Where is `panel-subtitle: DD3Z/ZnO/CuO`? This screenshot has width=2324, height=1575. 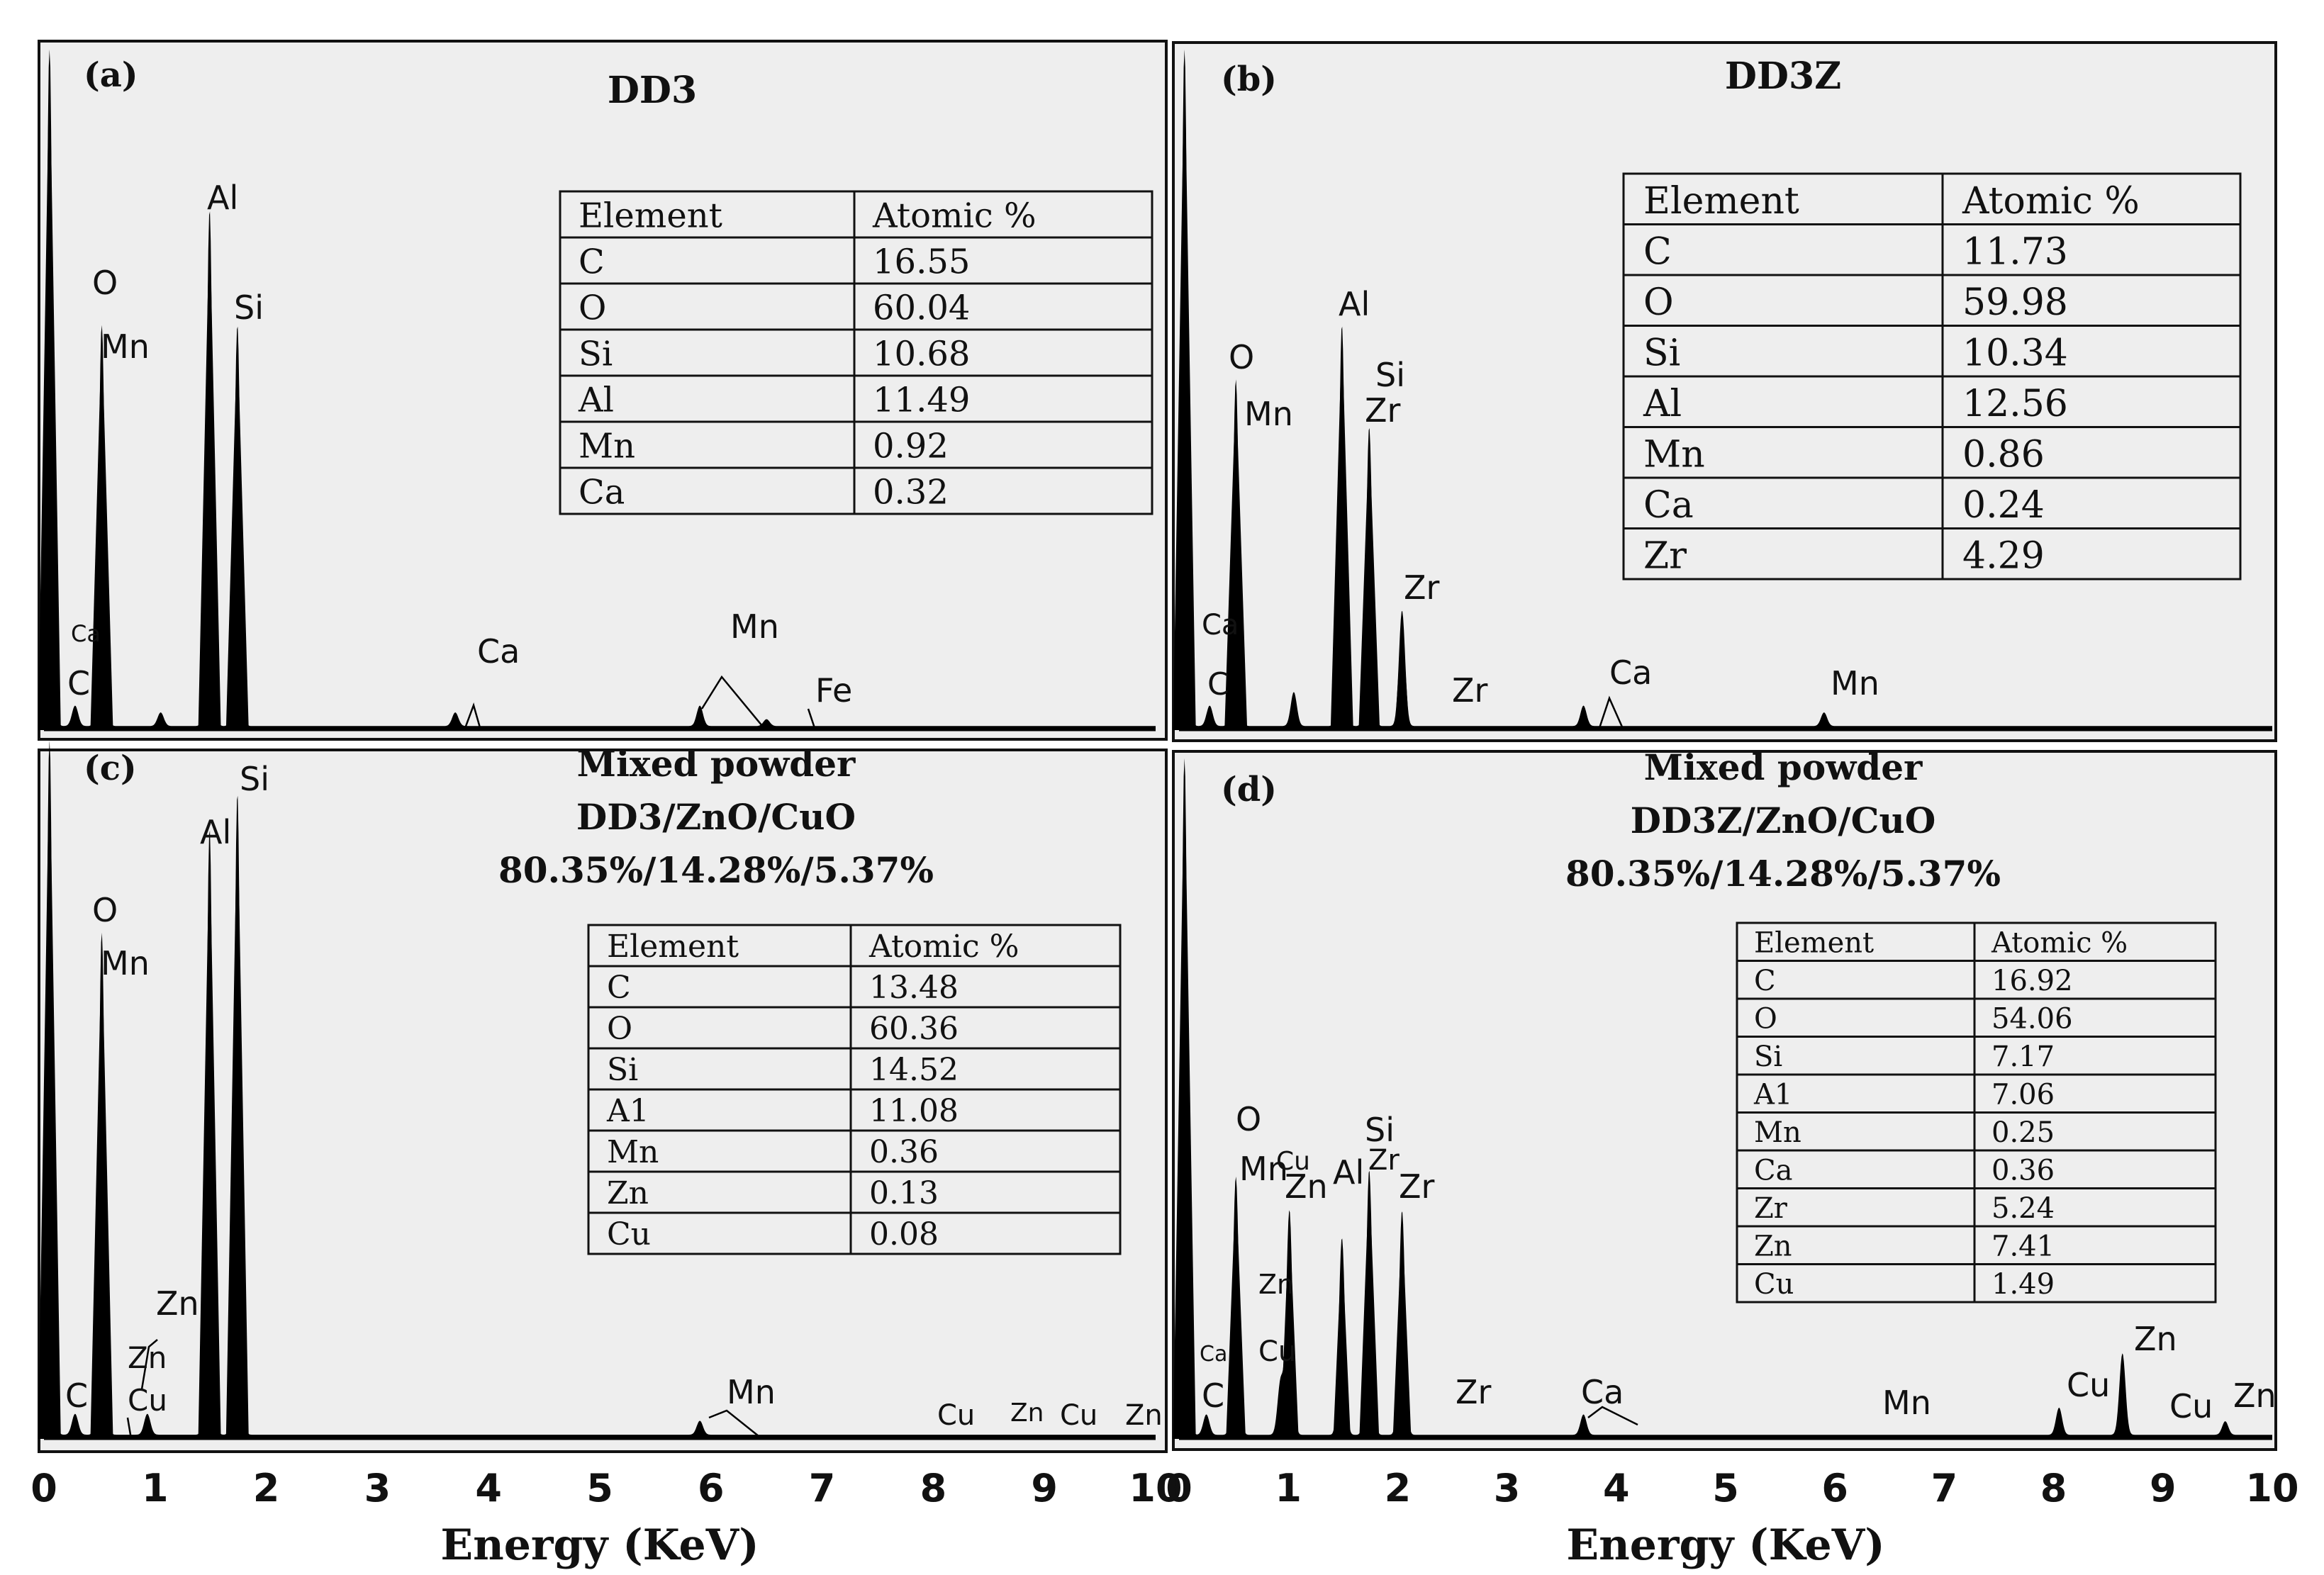 panel-subtitle: DD3Z/ZnO/CuO is located at coordinates (1783, 820).